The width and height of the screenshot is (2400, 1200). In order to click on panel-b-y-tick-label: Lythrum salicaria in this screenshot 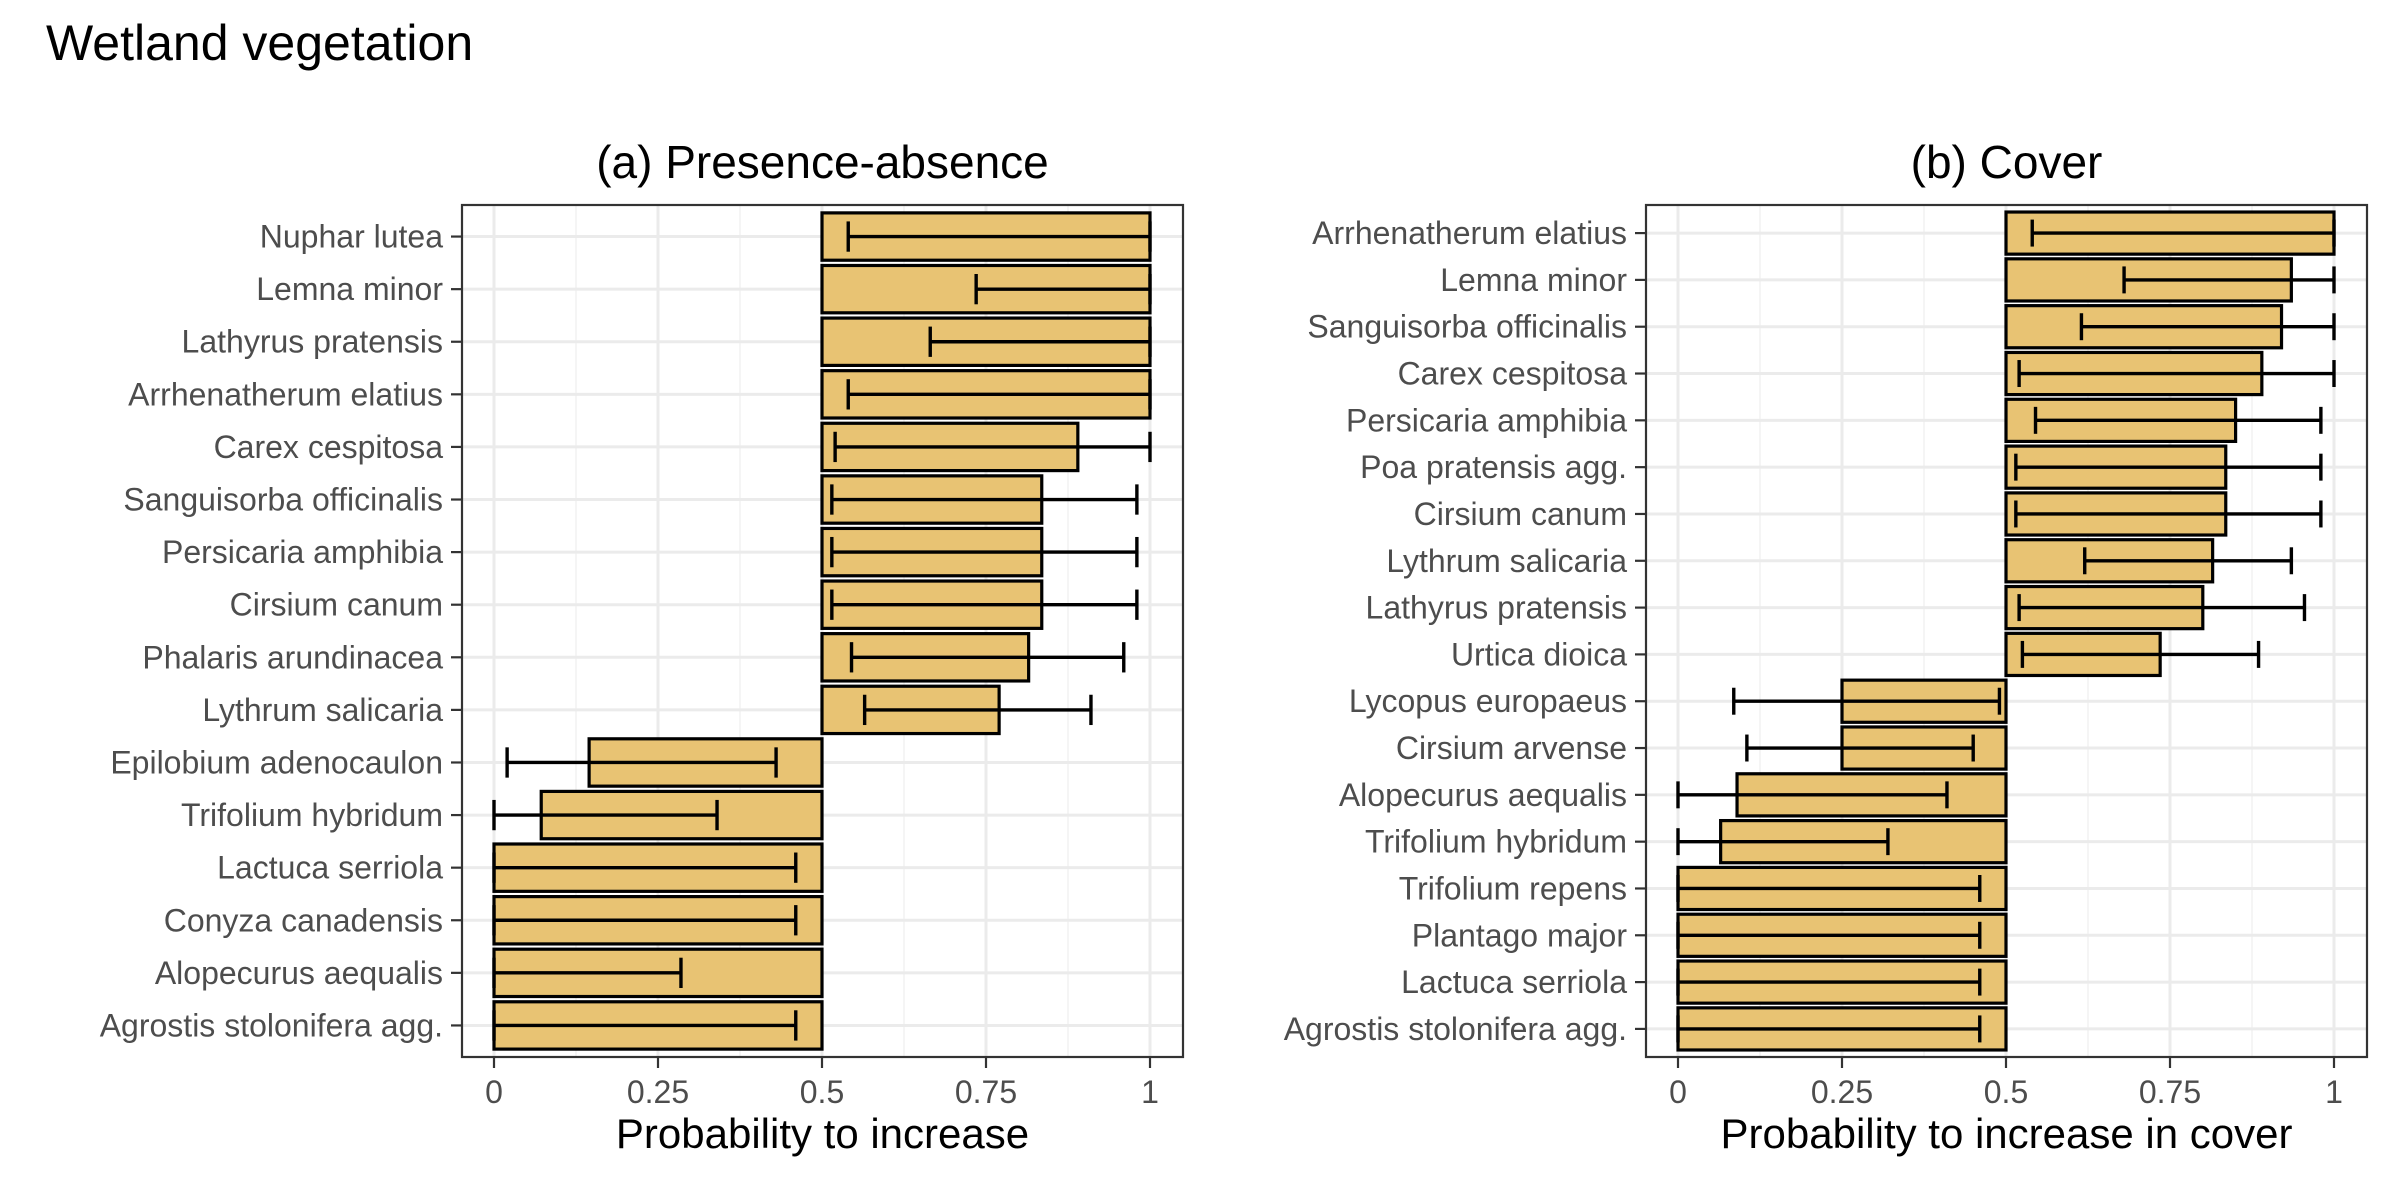, I will do `click(1506, 561)`.